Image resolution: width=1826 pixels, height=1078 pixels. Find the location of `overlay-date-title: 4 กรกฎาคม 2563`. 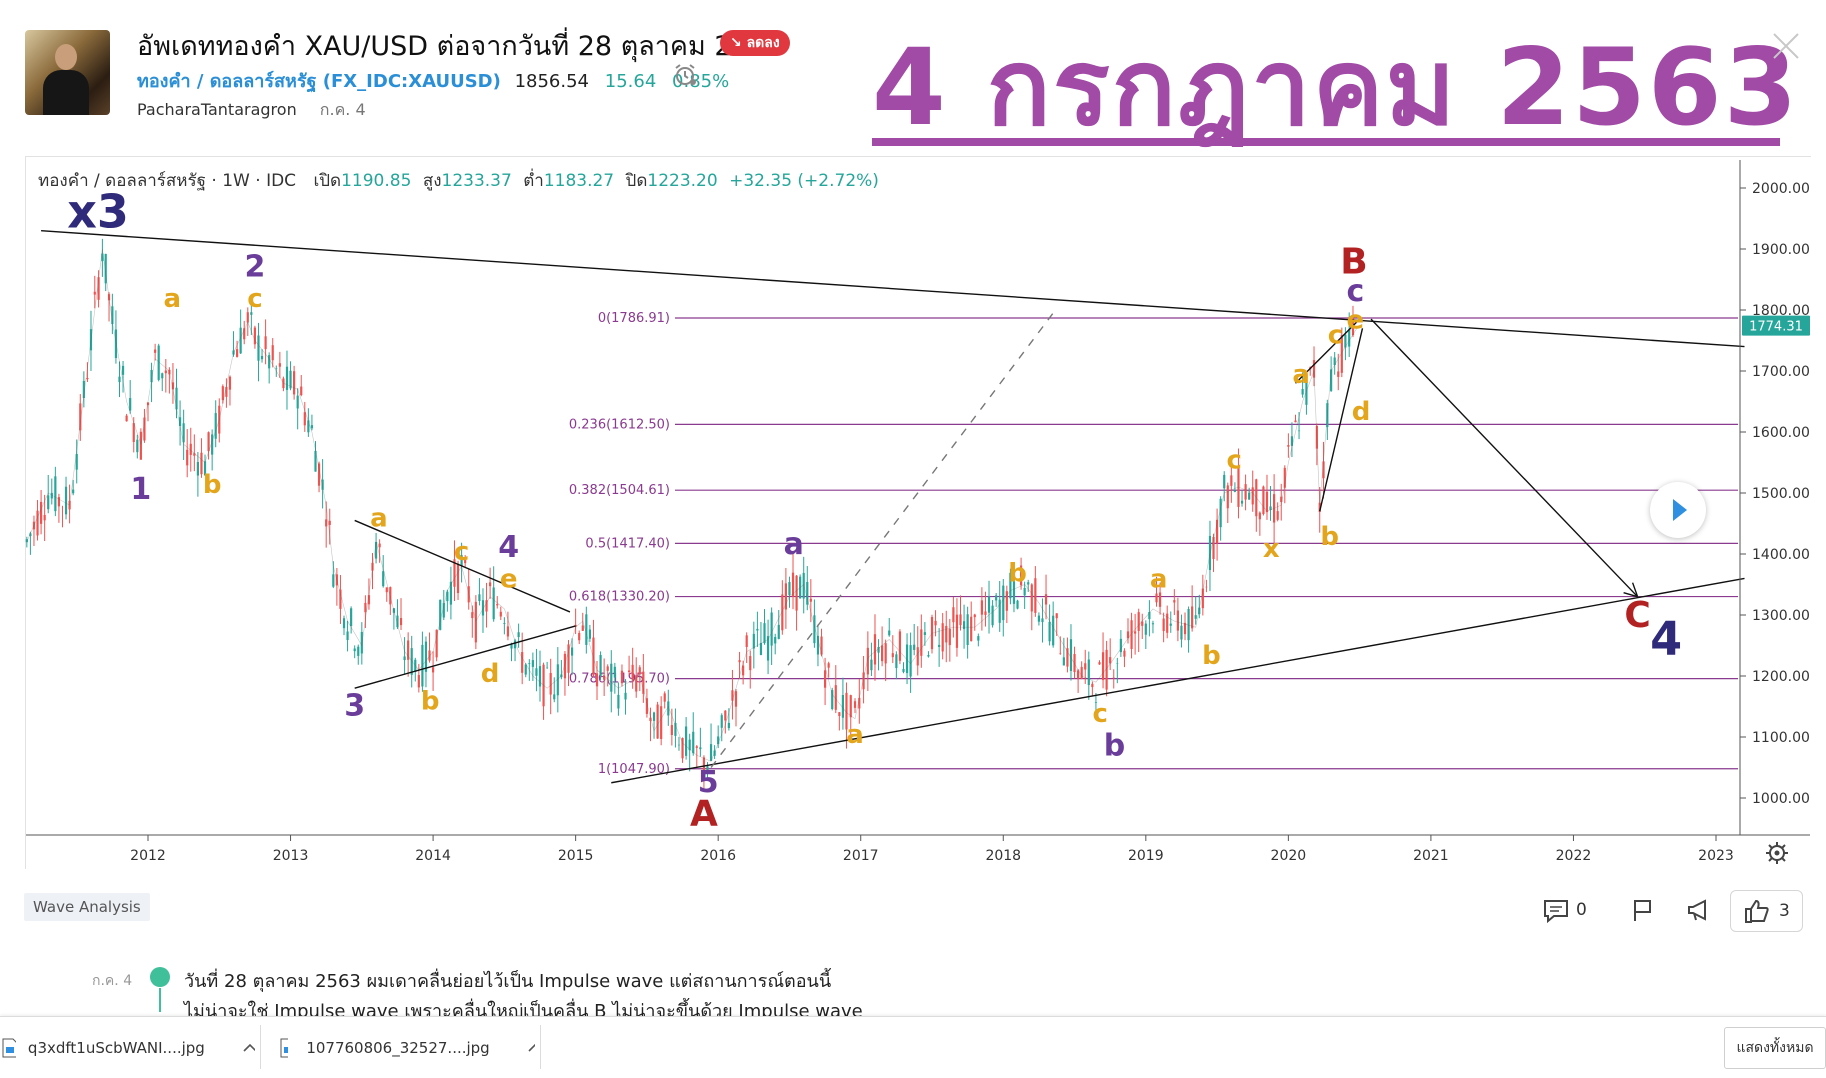

overlay-date-title: 4 กรกฎาคม 2563 is located at coordinates (1336, 87).